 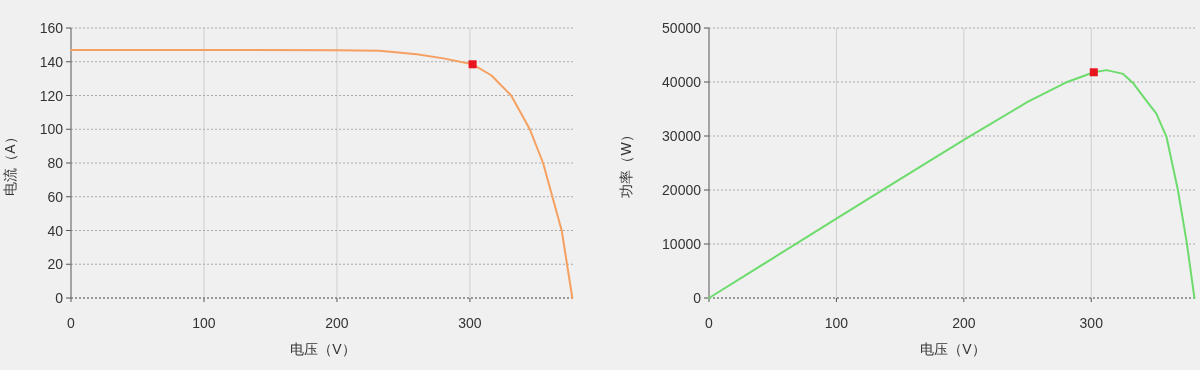 I want to click on y-tick-label: 40000, so click(x=682, y=82).